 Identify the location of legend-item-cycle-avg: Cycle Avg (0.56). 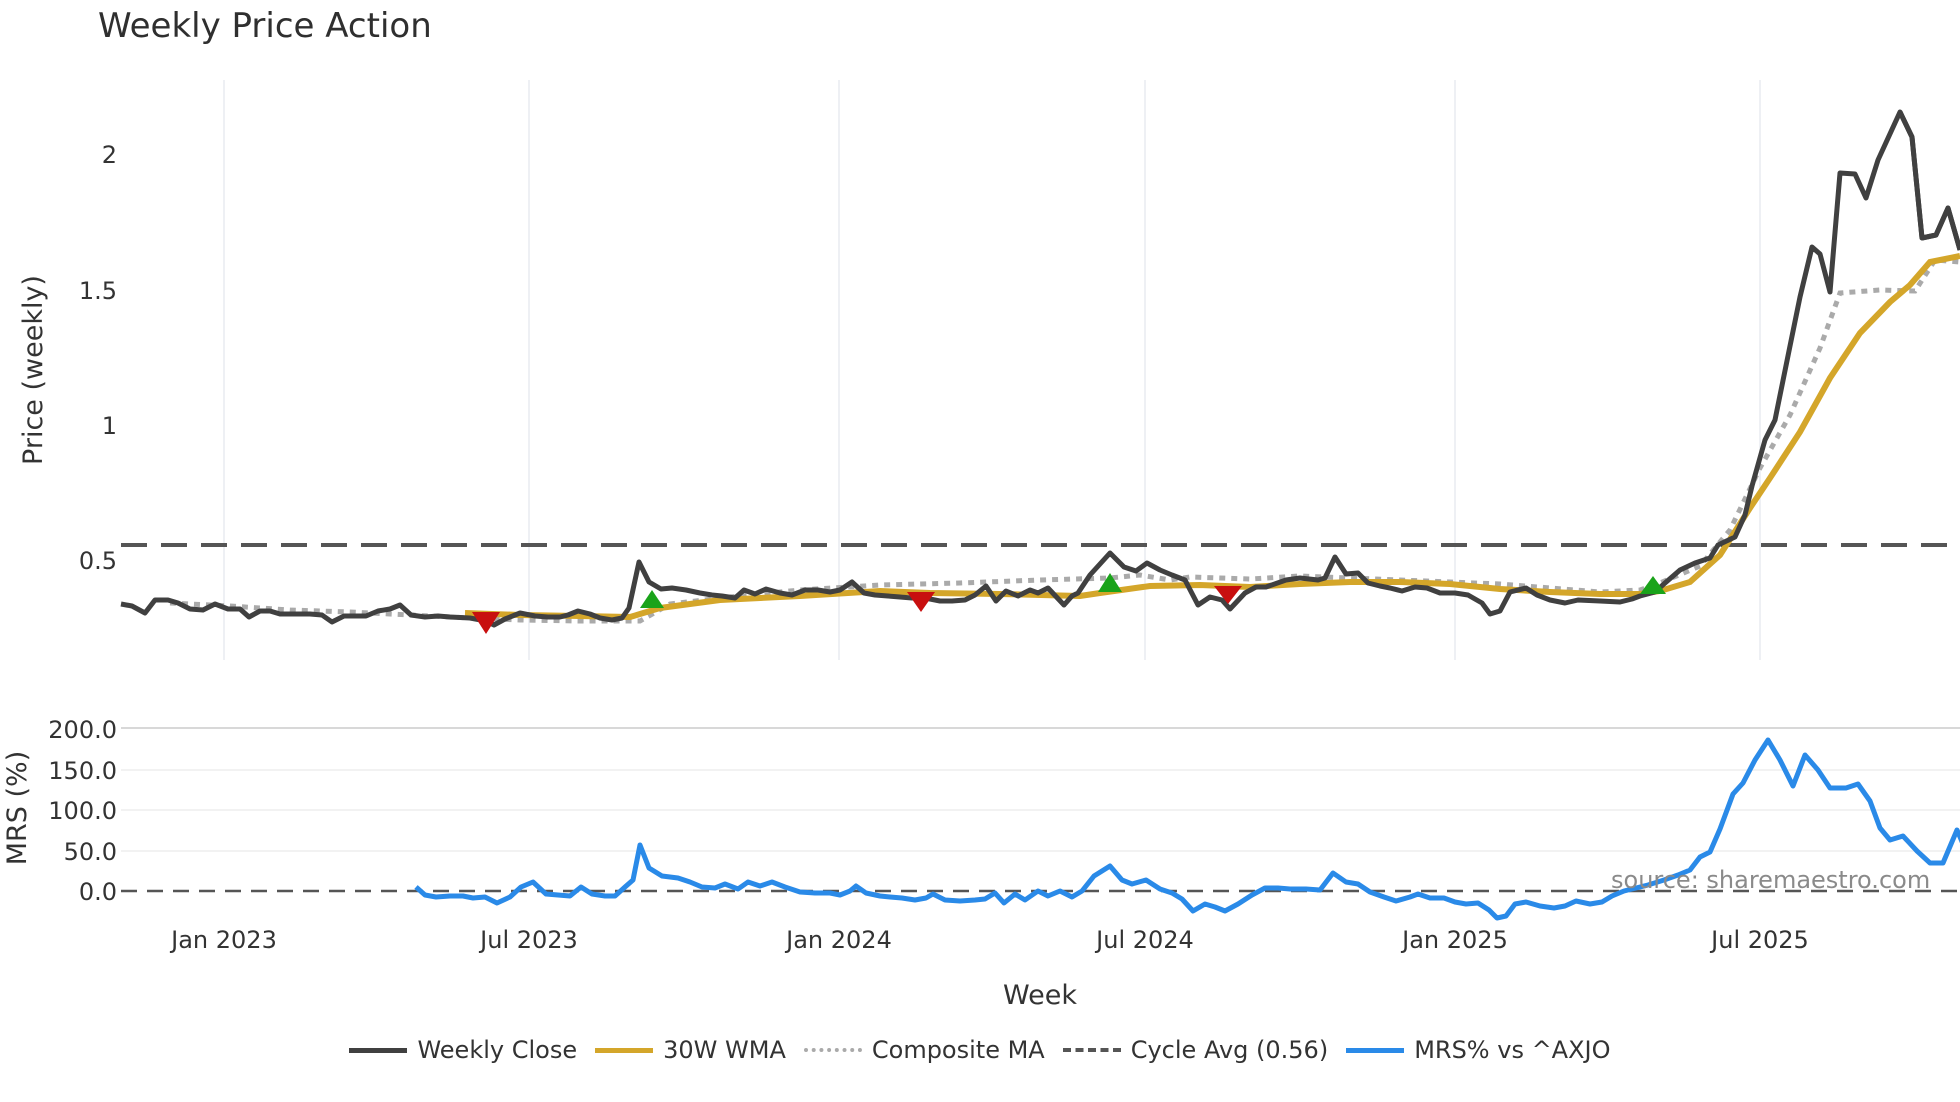
(1195, 1050).